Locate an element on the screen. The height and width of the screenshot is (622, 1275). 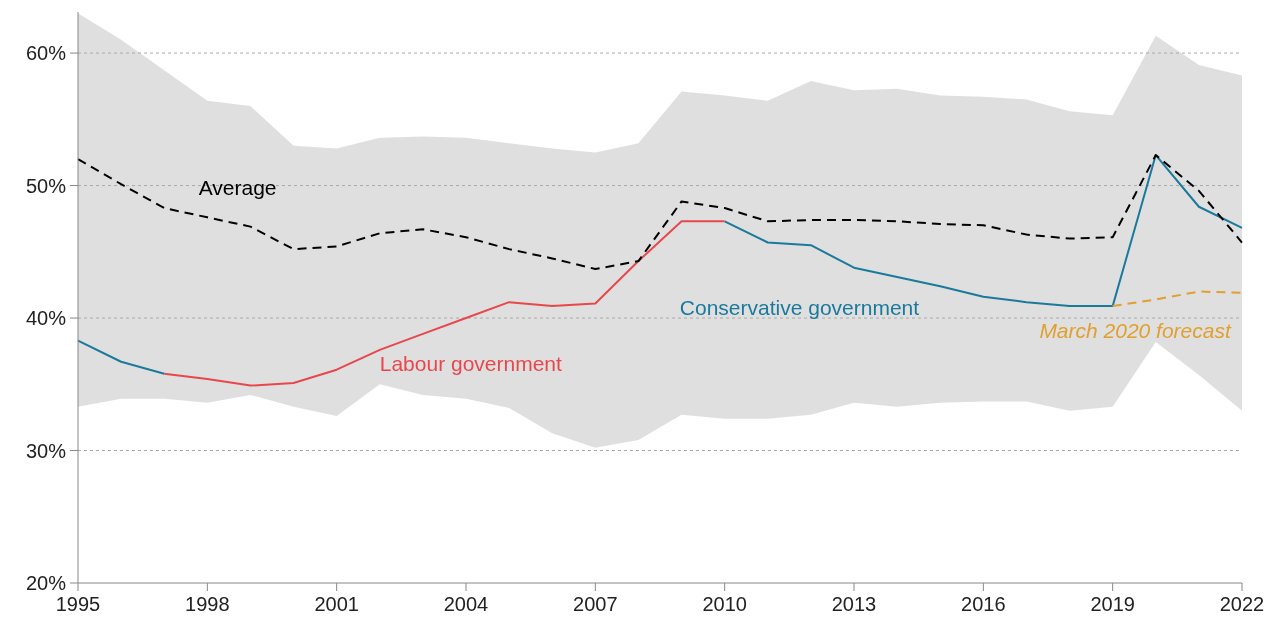
series-label: Conservative government is located at coordinates (799, 308).